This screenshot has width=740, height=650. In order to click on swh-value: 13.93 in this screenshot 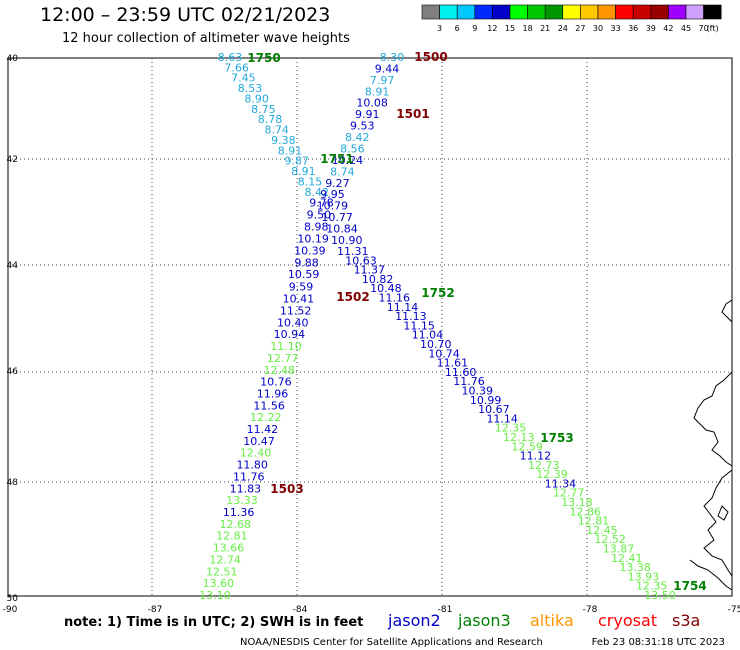, I will do `click(644, 576)`.